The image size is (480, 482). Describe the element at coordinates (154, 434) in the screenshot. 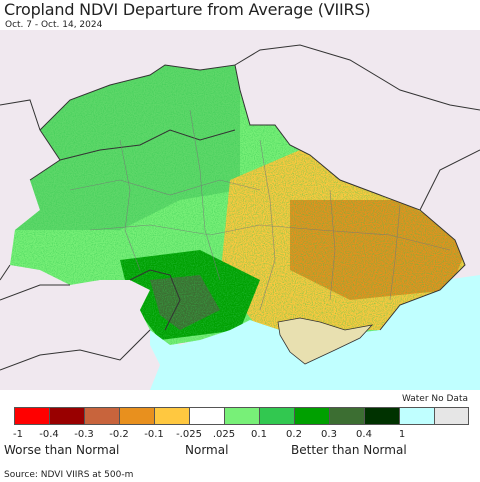

I see `legend-tick-label: -0.1` at that location.